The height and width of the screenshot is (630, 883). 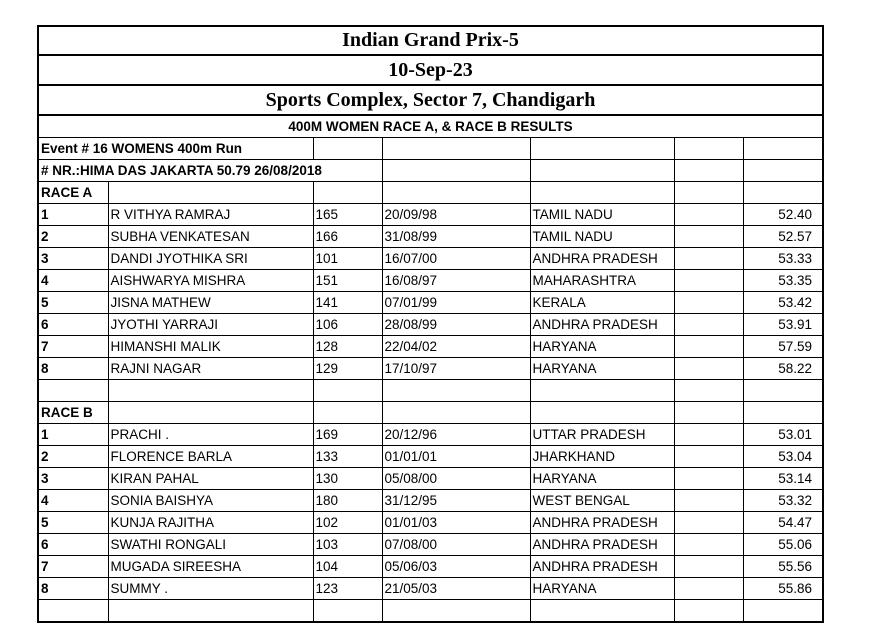 I want to click on athlete-name: DANDI JYOTHIKA SRI, so click(x=210, y=258).